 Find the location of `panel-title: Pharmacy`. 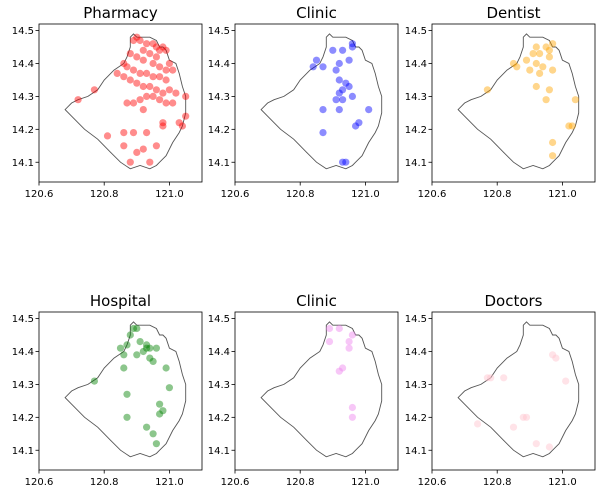

panel-title: Pharmacy is located at coordinates (120, 13).